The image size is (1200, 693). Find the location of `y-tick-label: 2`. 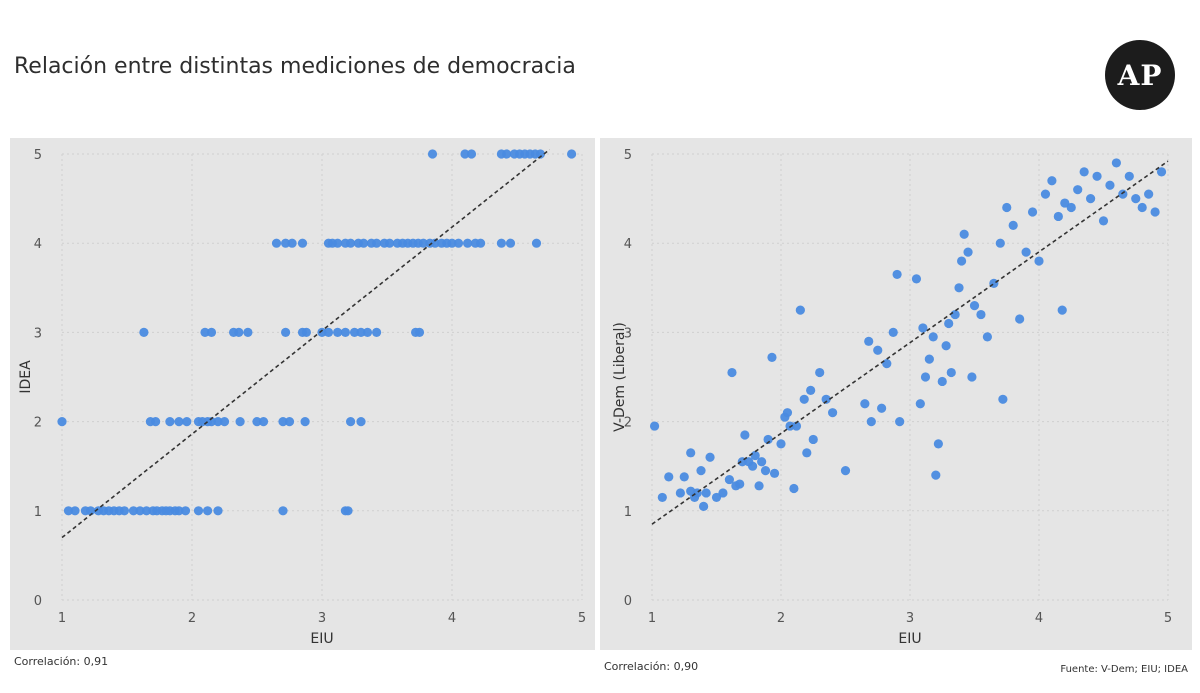

y-tick-label: 2 is located at coordinates (38, 423).